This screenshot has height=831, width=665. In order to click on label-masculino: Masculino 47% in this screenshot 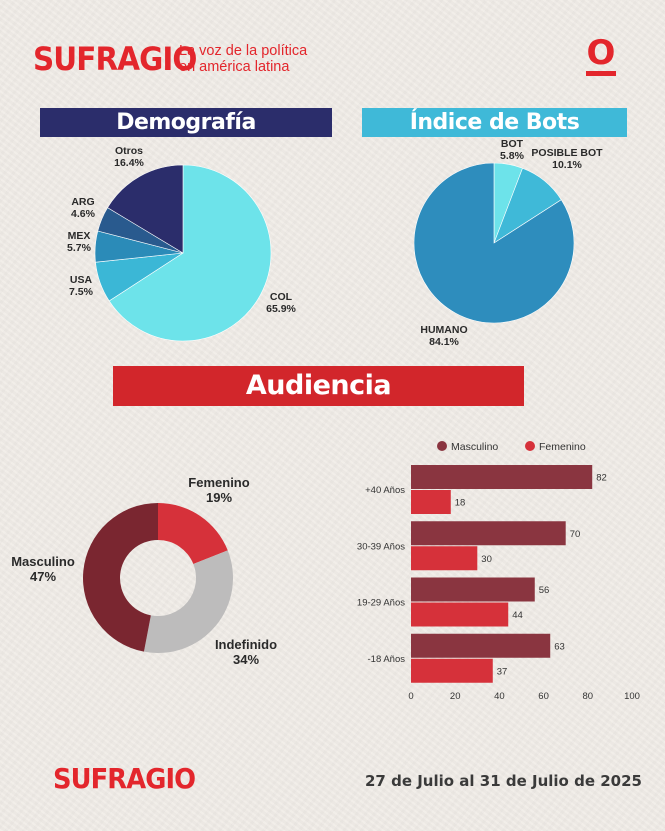, I will do `click(43, 569)`.